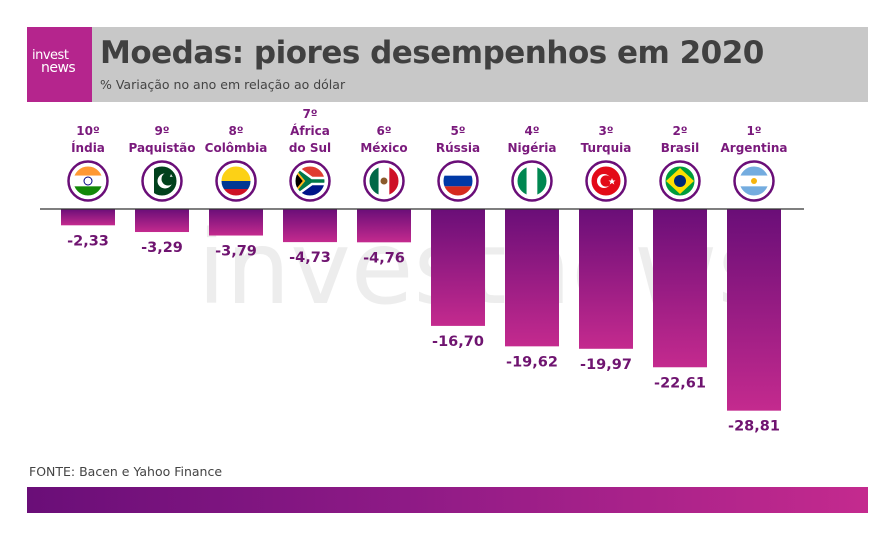 The height and width of the screenshot is (540, 895). What do you see at coordinates (235, 131) in the screenshot?
I see `rank-label: 8º` at bounding box center [235, 131].